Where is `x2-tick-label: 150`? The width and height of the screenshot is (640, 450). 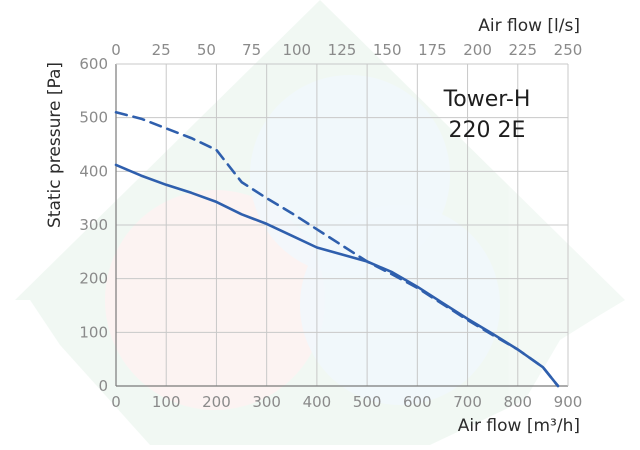
x2-tick-label: 150 is located at coordinates (387, 50).